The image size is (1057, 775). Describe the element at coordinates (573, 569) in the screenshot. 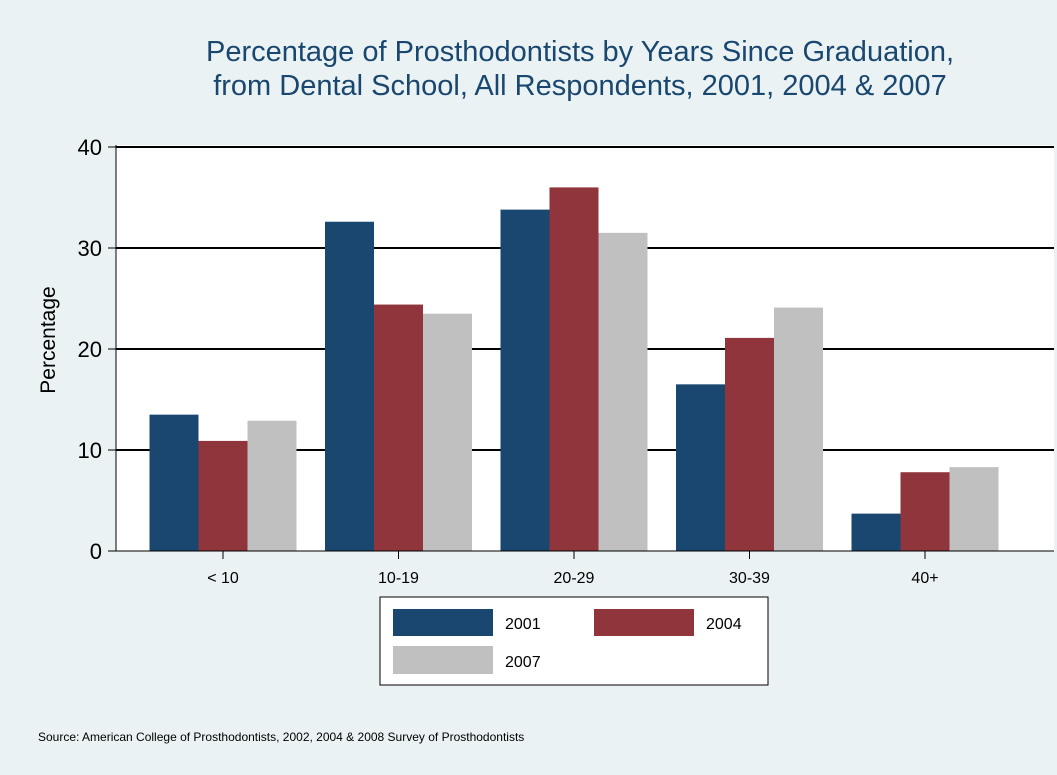

I see `x-axis-ticks: < 10 10-19 20-29 30-39 40+` at that location.